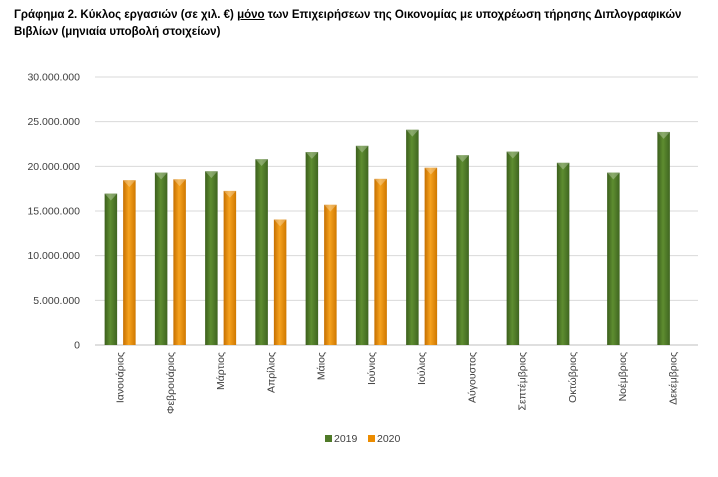 The width and height of the screenshot is (718, 477). What do you see at coordinates (56, 301) in the screenshot?
I see `y-tick-label: 5.000.000` at bounding box center [56, 301].